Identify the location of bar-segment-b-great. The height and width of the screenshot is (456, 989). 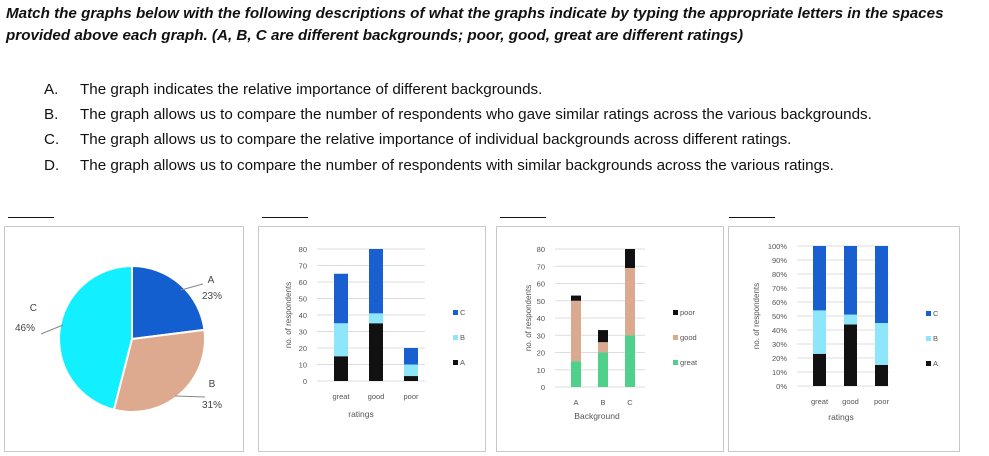
(603, 369).